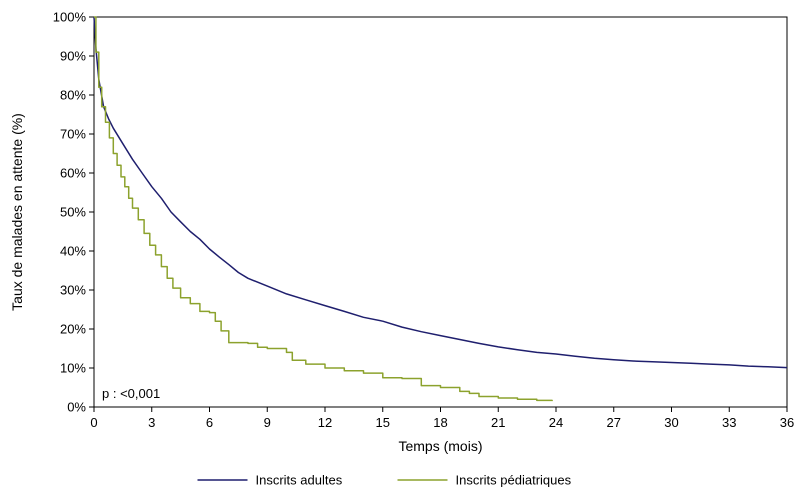 The image size is (800, 499). What do you see at coordinates (614, 422) in the screenshot?
I see `x-tick-label: 27` at bounding box center [614, 422].